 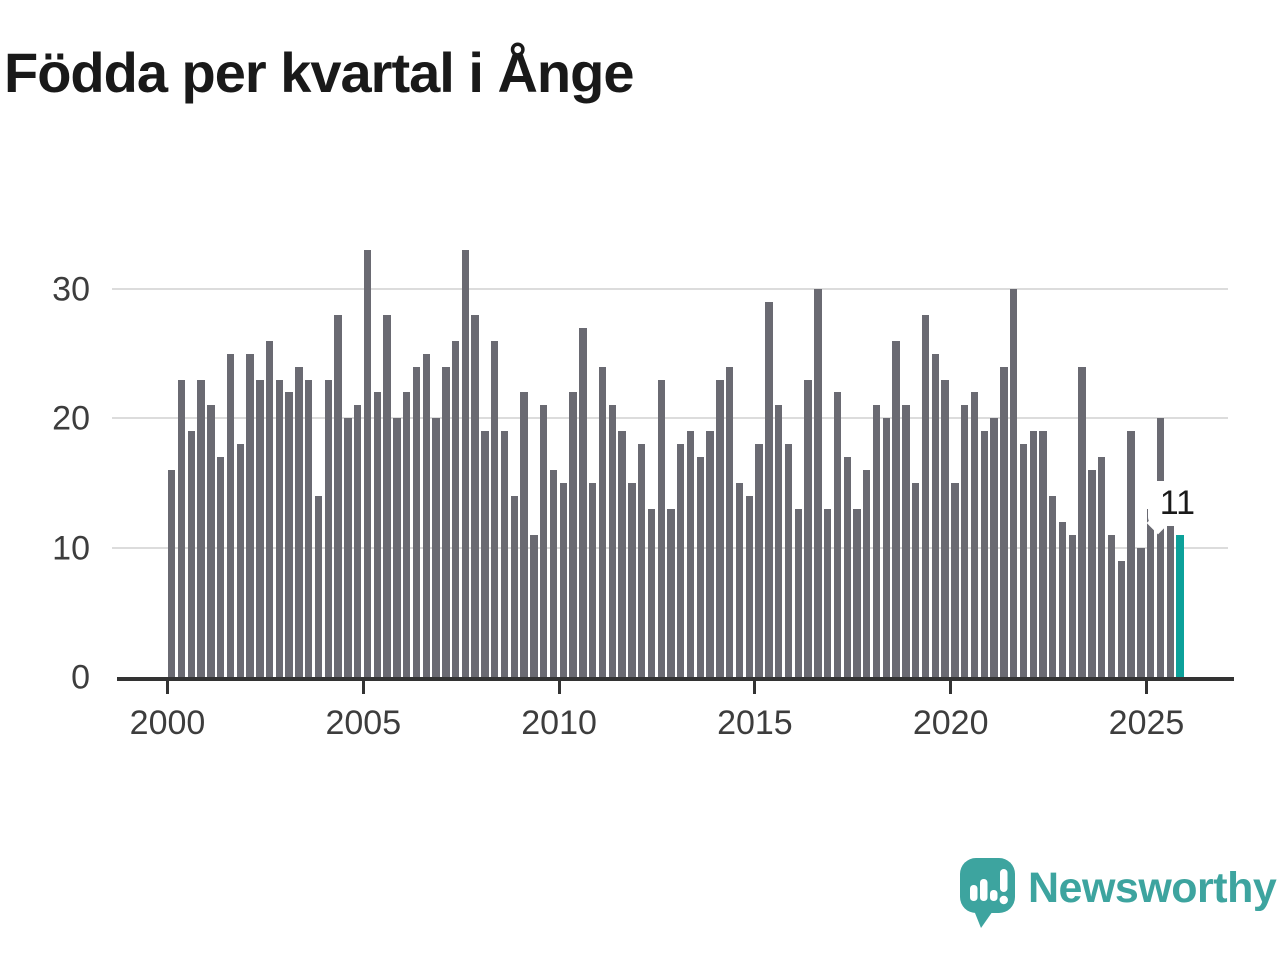 I want to click on bar-2022-q2, so click(x=1043, y=554).